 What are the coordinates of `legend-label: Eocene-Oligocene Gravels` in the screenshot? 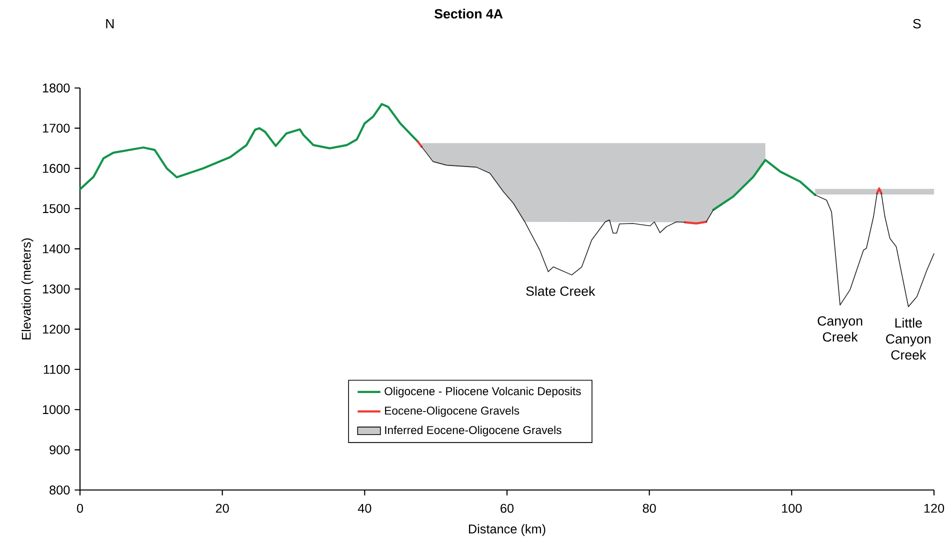 It's located at (452, 411).